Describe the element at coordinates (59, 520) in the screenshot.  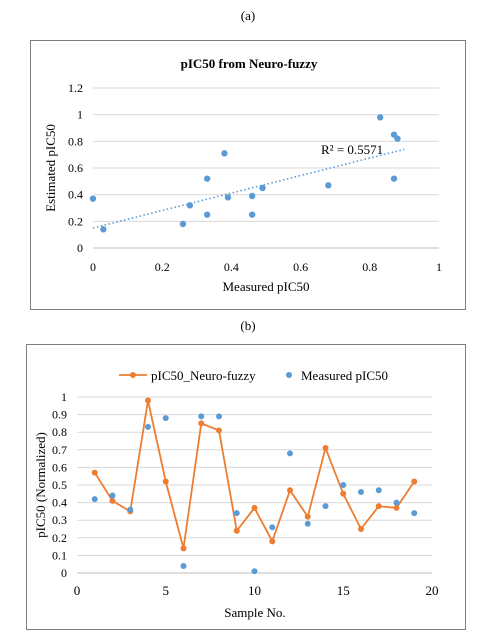
I see `chart-b-ytick-label: 0.3` at that location.